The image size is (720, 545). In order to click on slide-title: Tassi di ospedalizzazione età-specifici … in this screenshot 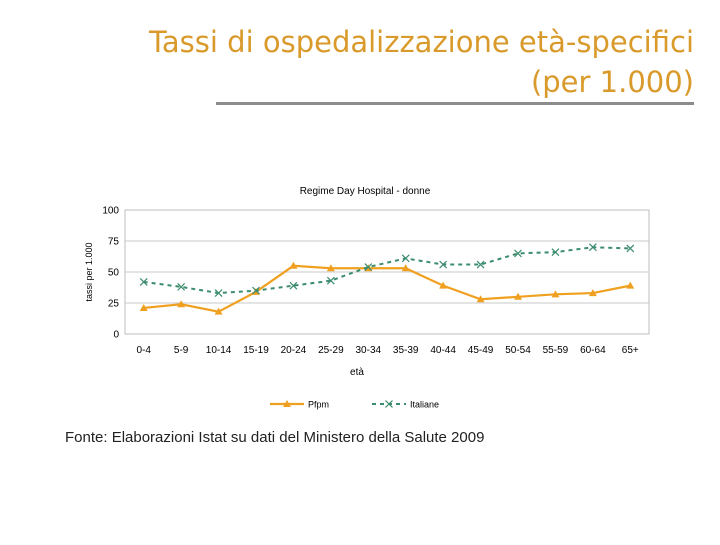, I will do `click(421, 62)`.